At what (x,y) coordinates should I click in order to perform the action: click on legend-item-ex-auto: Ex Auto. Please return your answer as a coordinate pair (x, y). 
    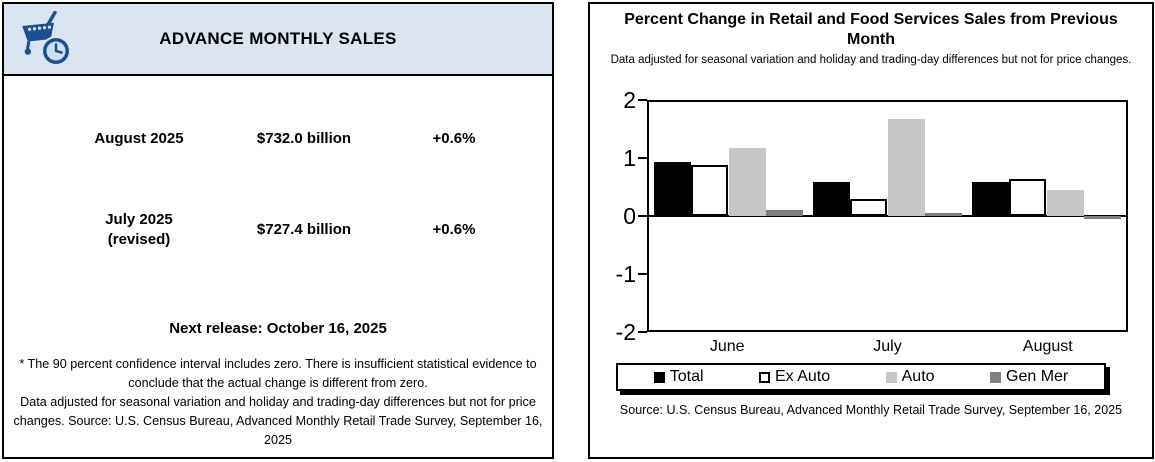
    Looking at the image, I should click on (794, 377).